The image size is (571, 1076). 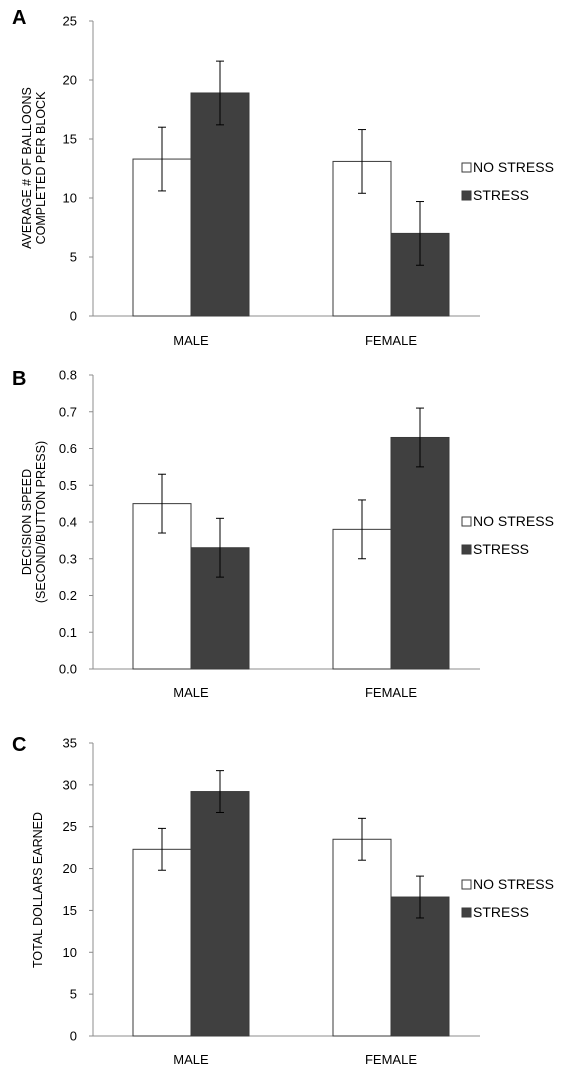 What do you see at coordinates (68, 595) in the screenshot?
I see `y-tick-label: 0.2` at bounding box center [68, 595].